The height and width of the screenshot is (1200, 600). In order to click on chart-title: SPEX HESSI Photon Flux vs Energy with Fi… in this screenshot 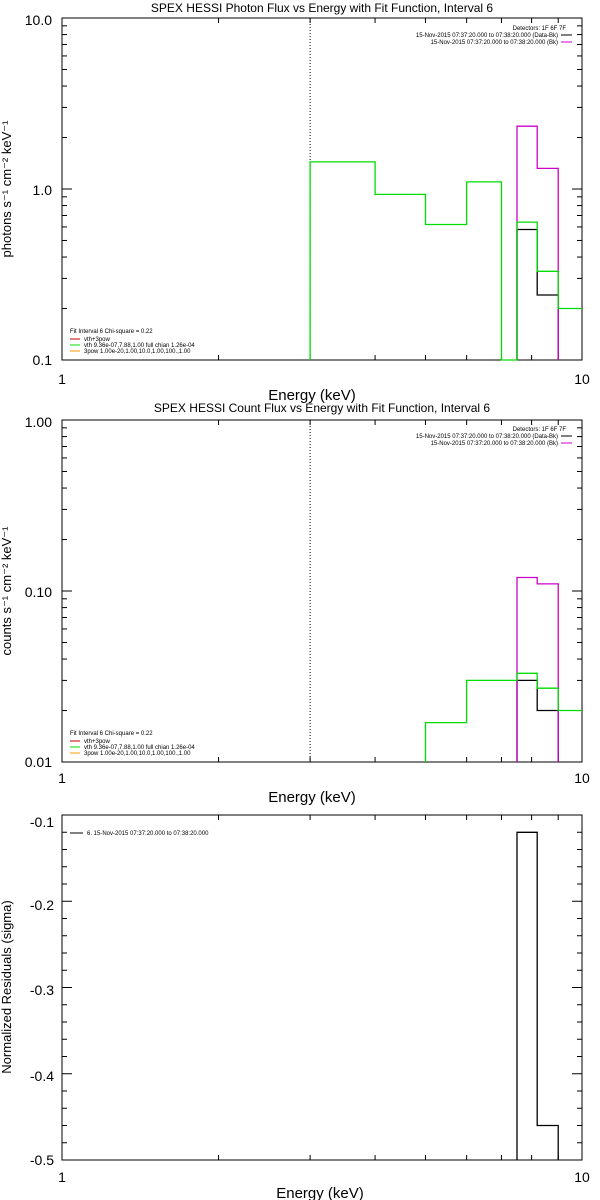, I will do `click(322, 8)`.